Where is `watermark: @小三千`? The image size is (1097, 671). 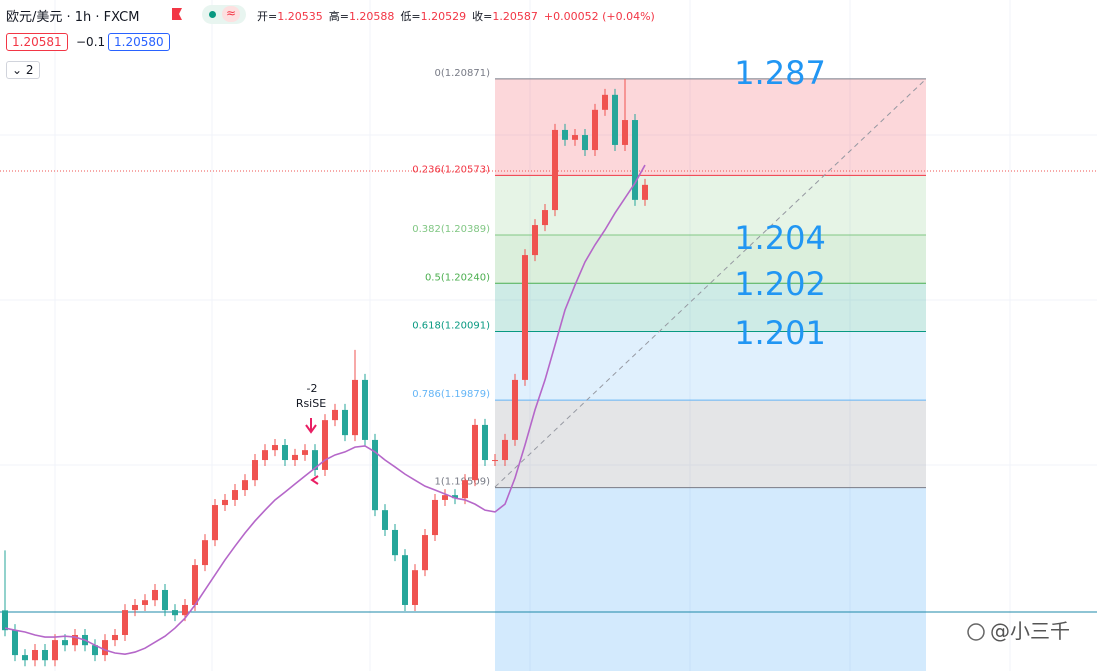
watermark: @小三千 is located at coordinates (1018, 631).